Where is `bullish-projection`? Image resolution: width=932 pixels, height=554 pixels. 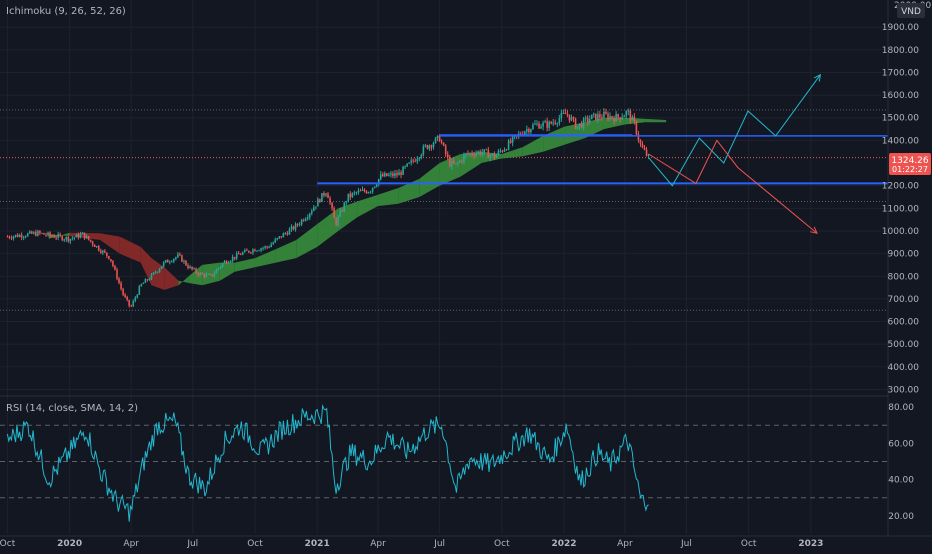 bullish-projection is located at coordinates (734, 130).